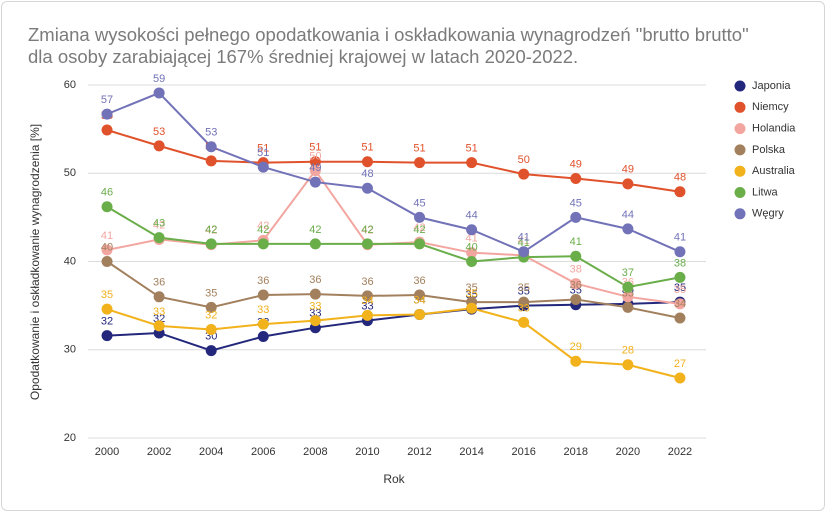  Describe the element at coordinates (367, 452) in the screenshot. I see `x-tick-label: 2010` at that location.